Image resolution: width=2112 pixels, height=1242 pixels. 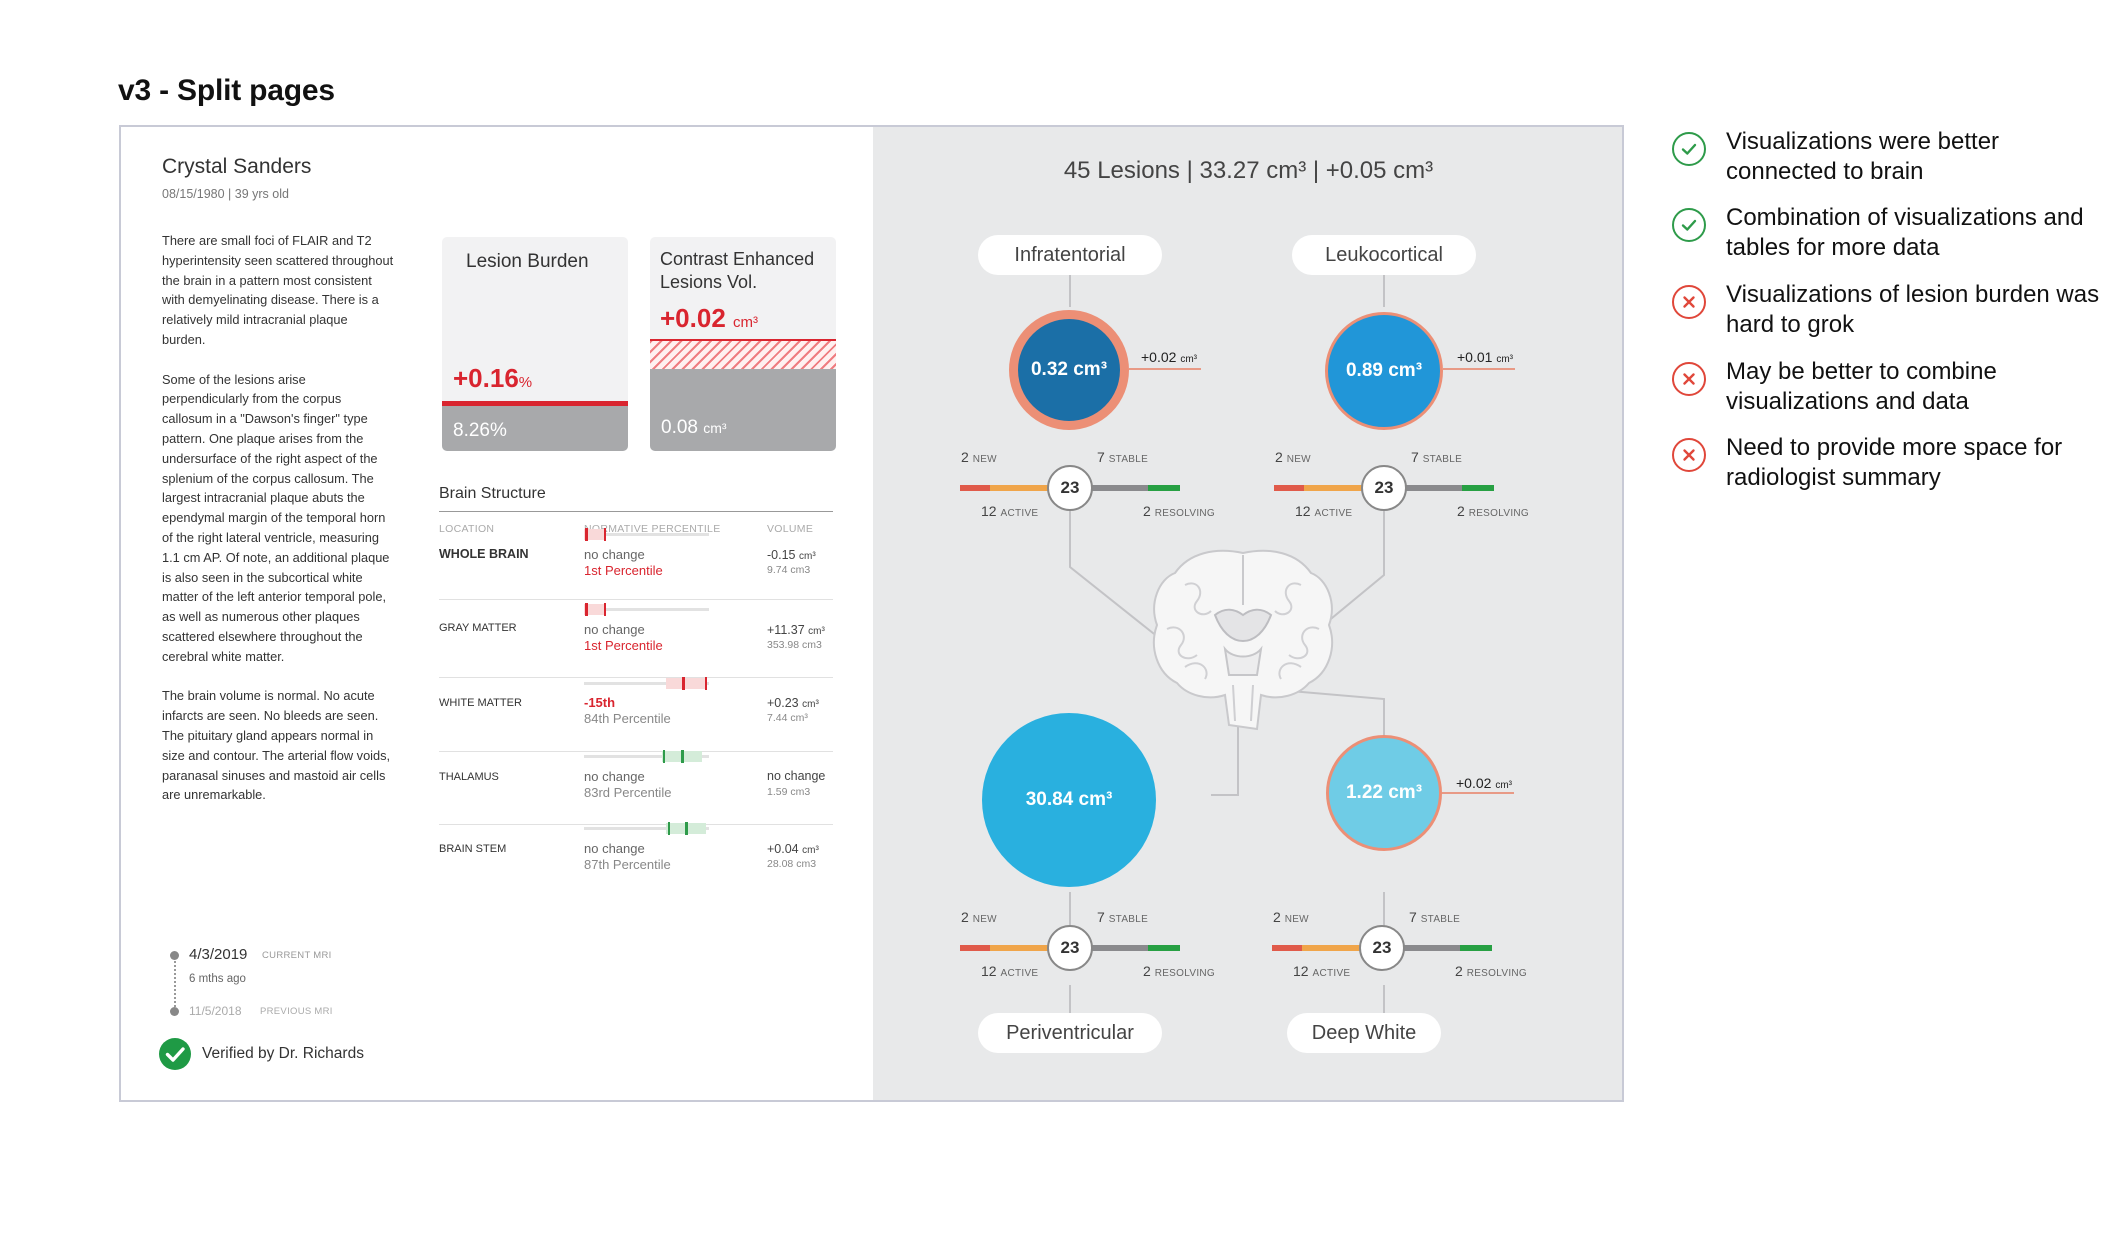 I want to click on patient-meta: 08/15/1980 | 39 yrs old, so click(x=225, y=194).